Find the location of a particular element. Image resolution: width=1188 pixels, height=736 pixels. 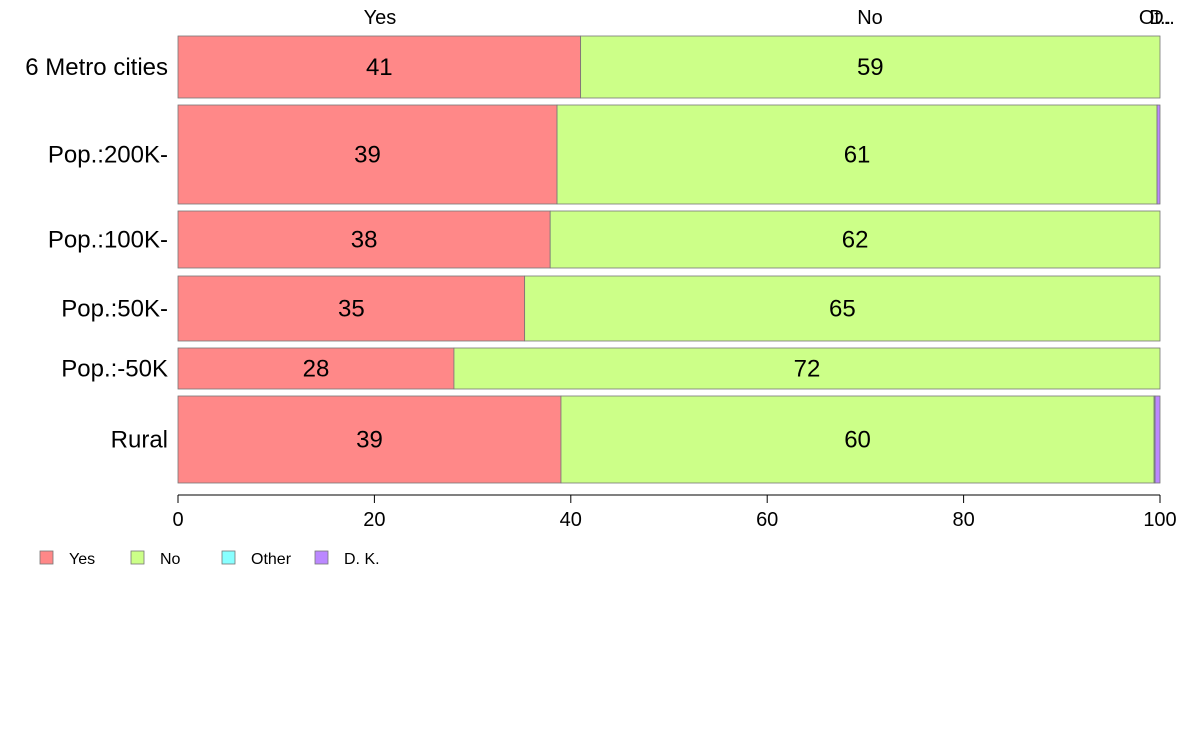

legend-label-3: D. K. is located at coordinates (362, 559).